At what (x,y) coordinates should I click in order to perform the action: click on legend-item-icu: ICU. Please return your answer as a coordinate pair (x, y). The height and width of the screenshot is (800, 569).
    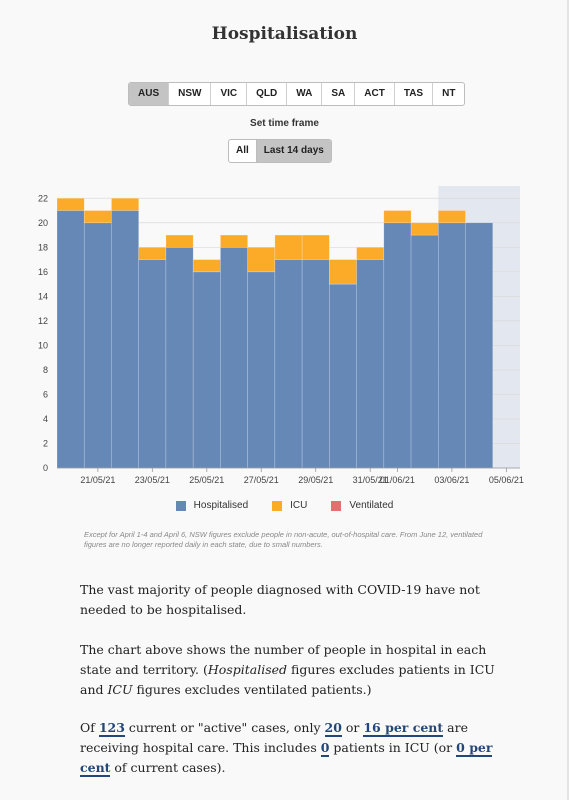
    Looking at the image, I should click on (289, 505).